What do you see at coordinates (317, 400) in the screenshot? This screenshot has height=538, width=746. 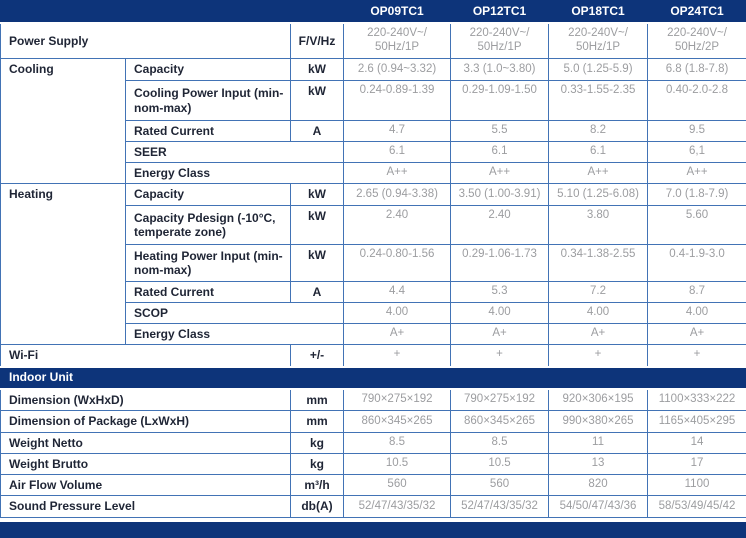 I see `unit-cell: mm` at bounding box center [317, 400].